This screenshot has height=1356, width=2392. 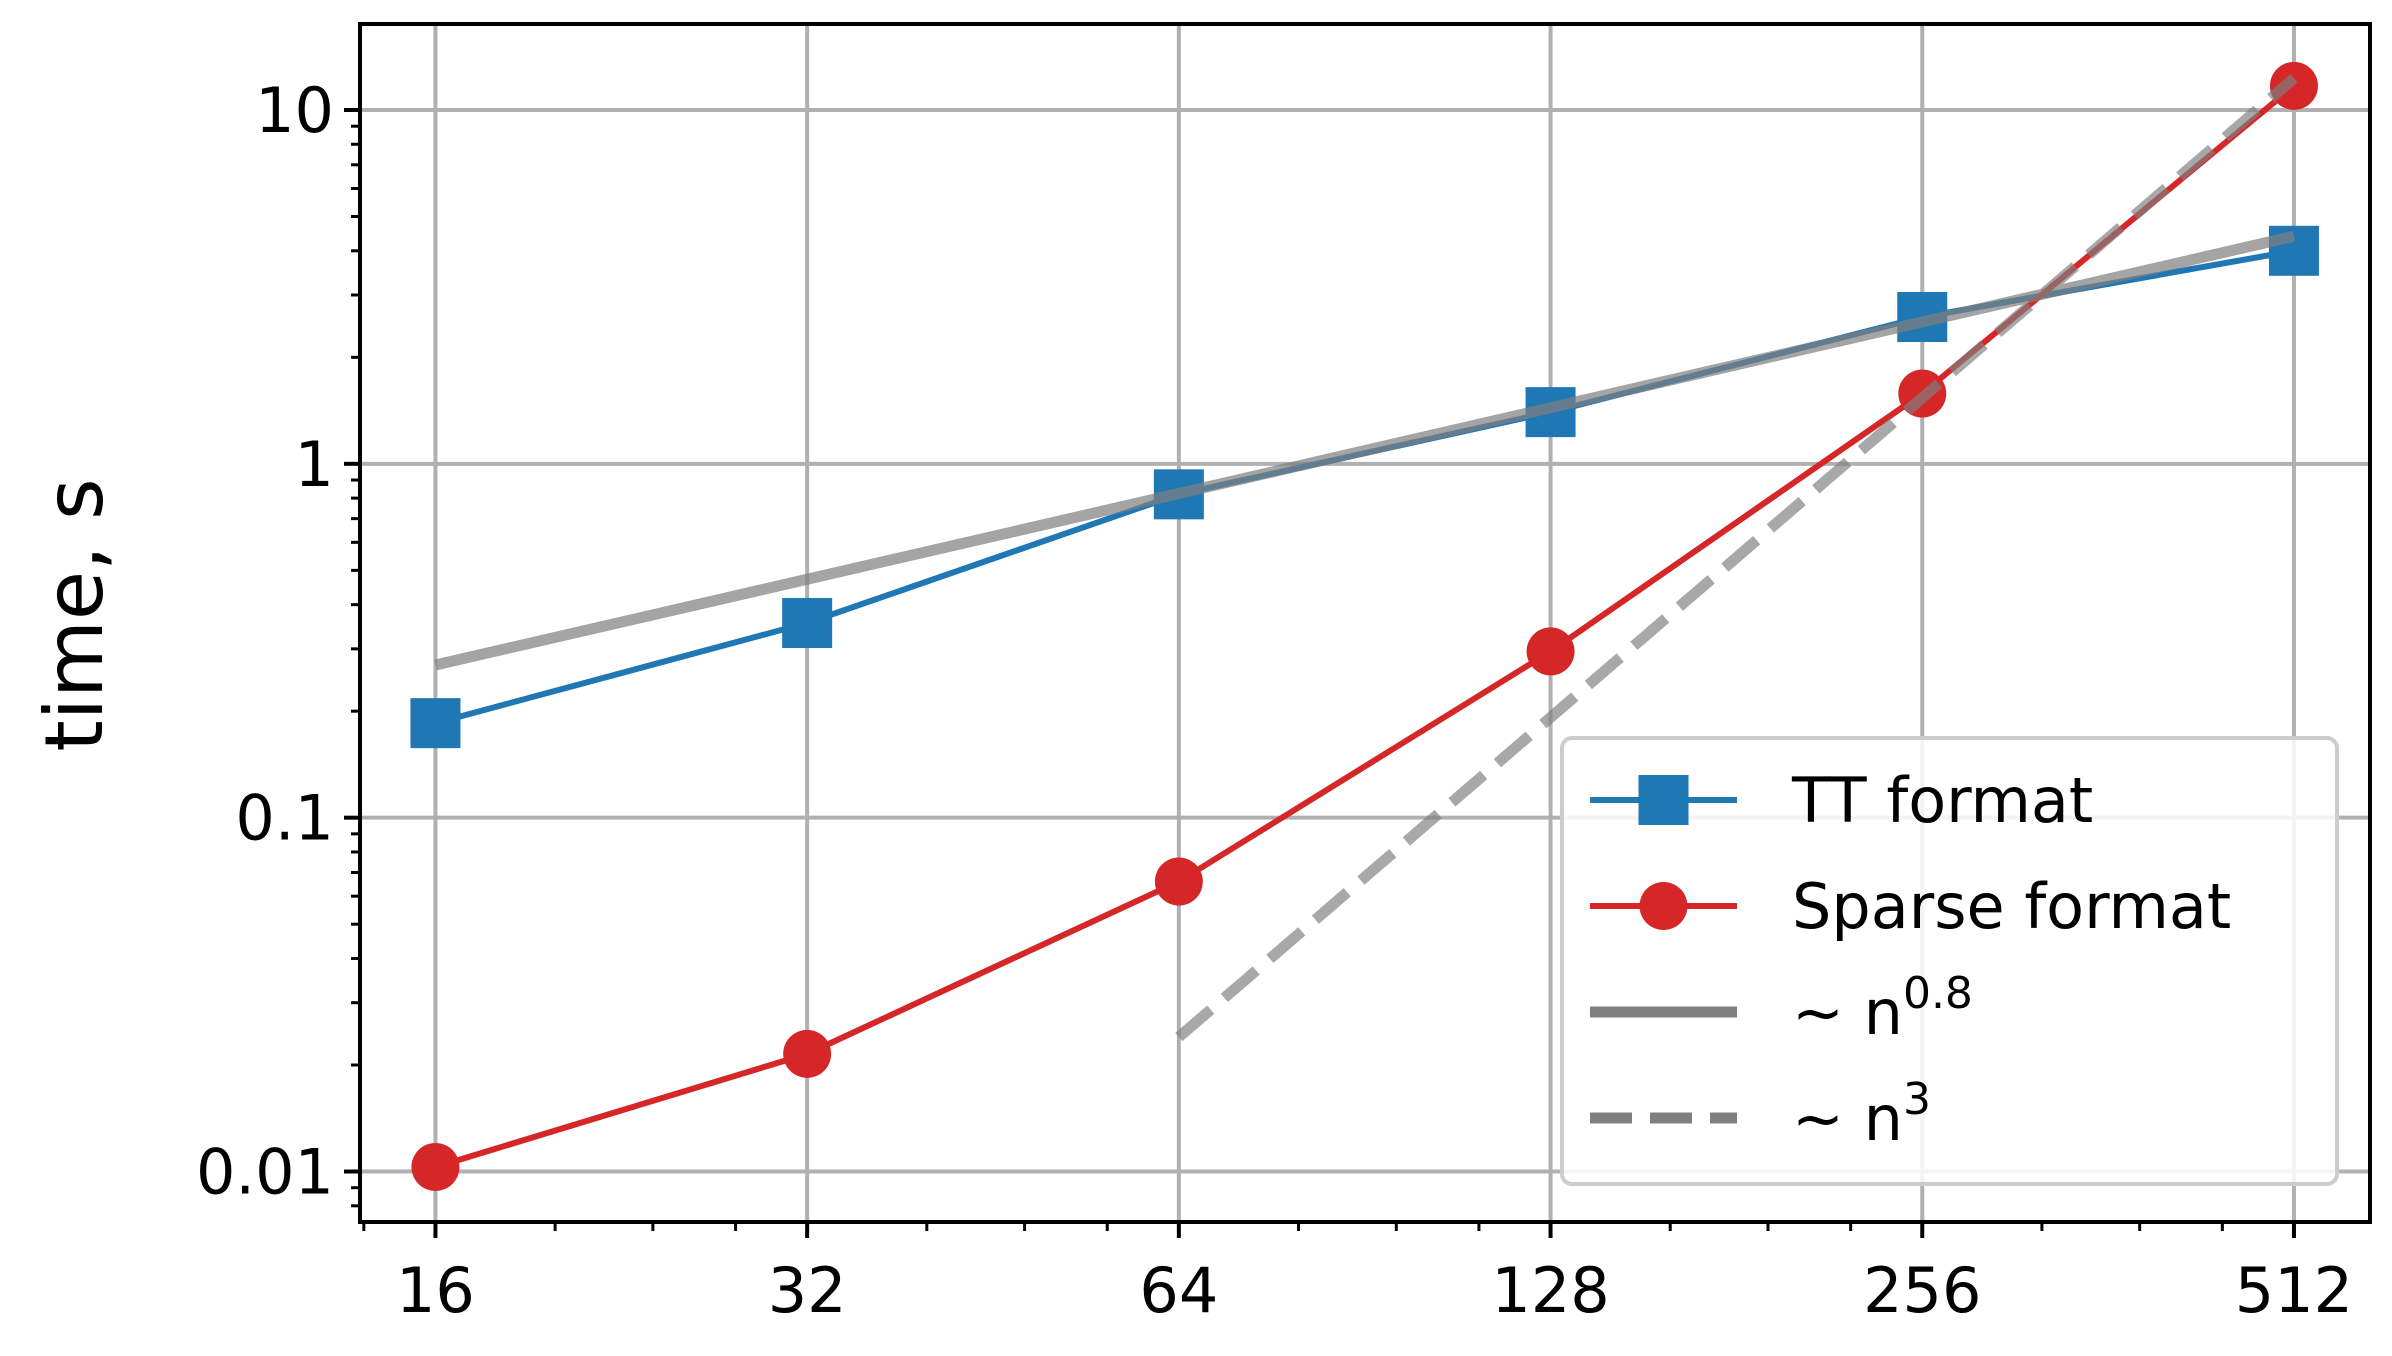 I want to click on x-tick-label: 128, so click(x=1550, y=1290).